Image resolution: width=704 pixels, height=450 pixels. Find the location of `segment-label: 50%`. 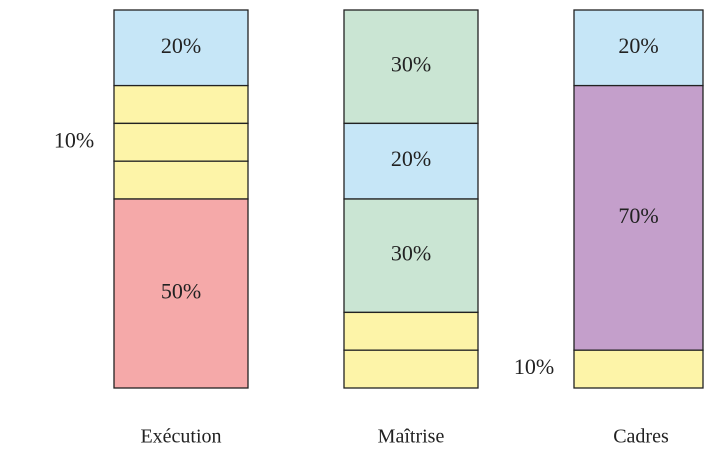

segment-label: 50% is located at coordinates (181, 291).